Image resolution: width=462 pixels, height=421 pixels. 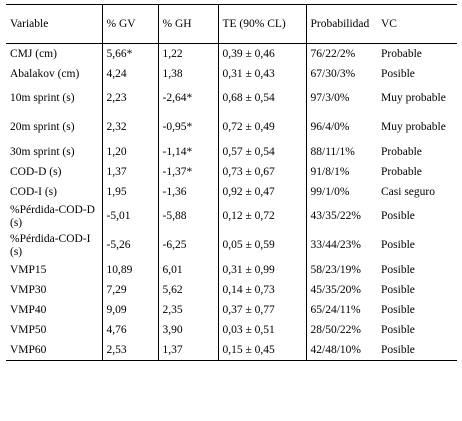 I want to click on cell-variable: VMP40, so click(x=28, y=309).